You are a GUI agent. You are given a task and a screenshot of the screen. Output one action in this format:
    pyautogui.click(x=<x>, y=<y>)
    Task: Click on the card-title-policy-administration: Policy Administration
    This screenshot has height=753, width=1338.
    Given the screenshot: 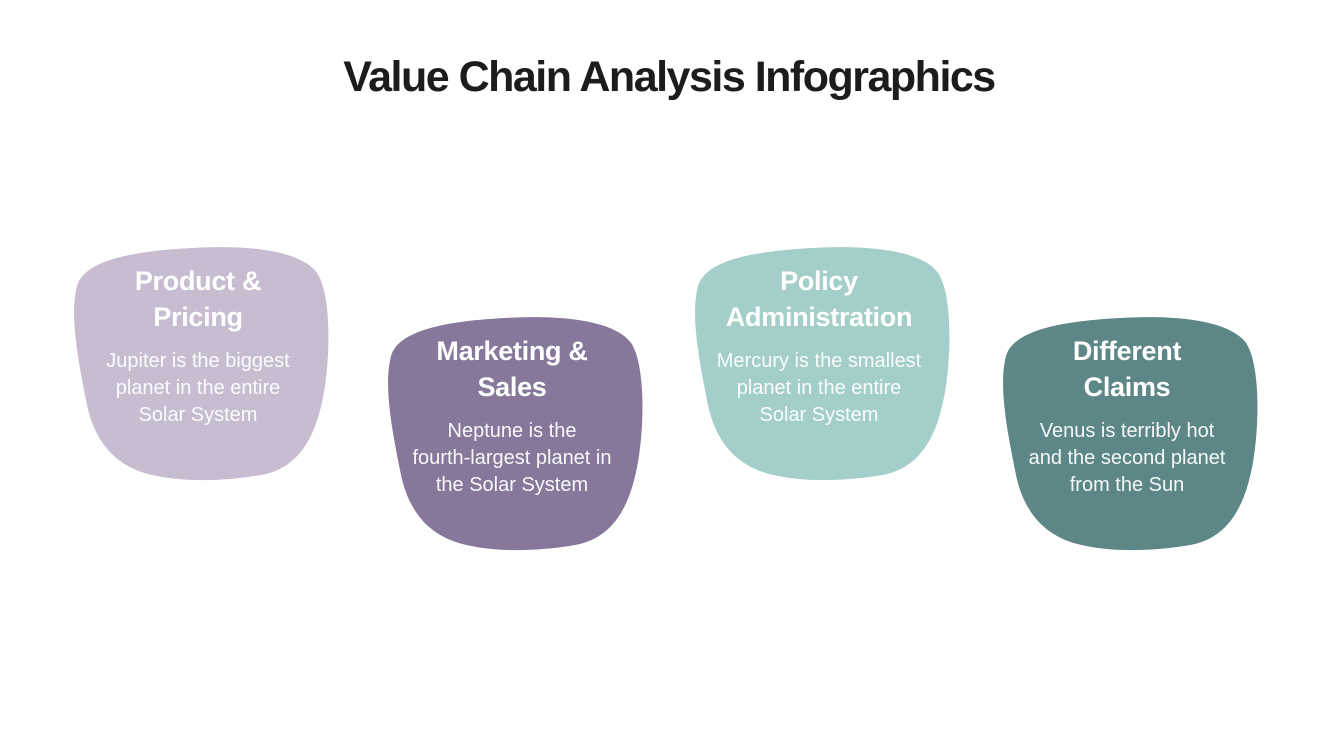 What is the action you would take?
    pyautogui.click(x=819, y=299)
    